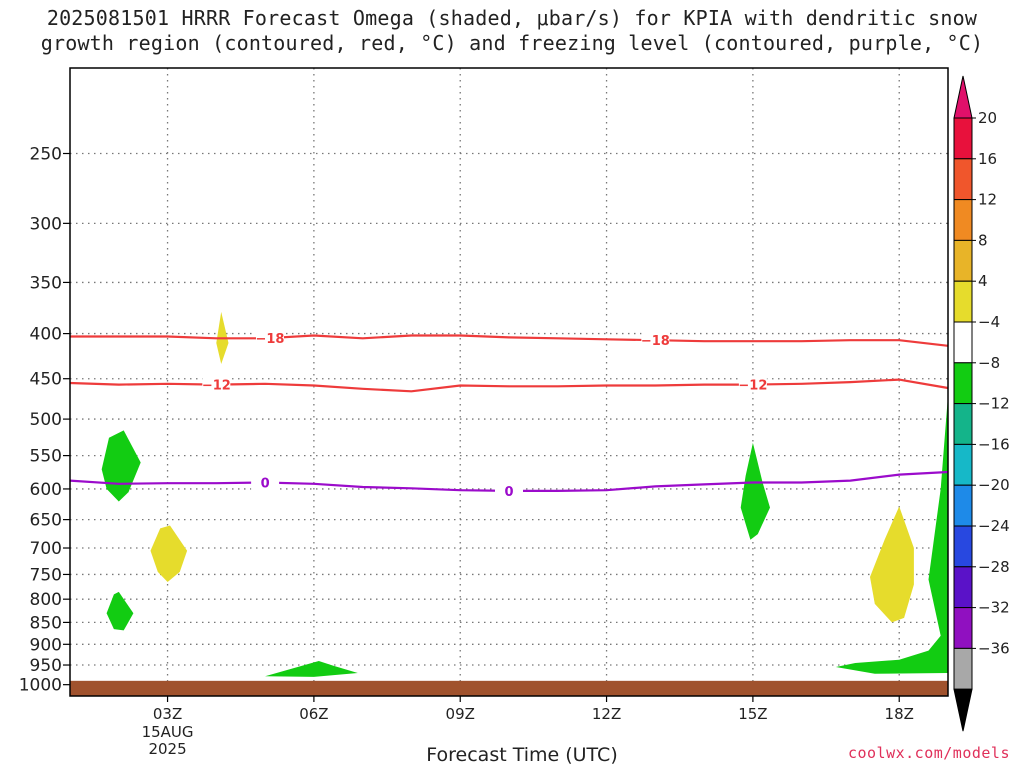  Describe the element at coordinates (46, 666) in the screenshot. I see `y-tick-label: 950` at that location.